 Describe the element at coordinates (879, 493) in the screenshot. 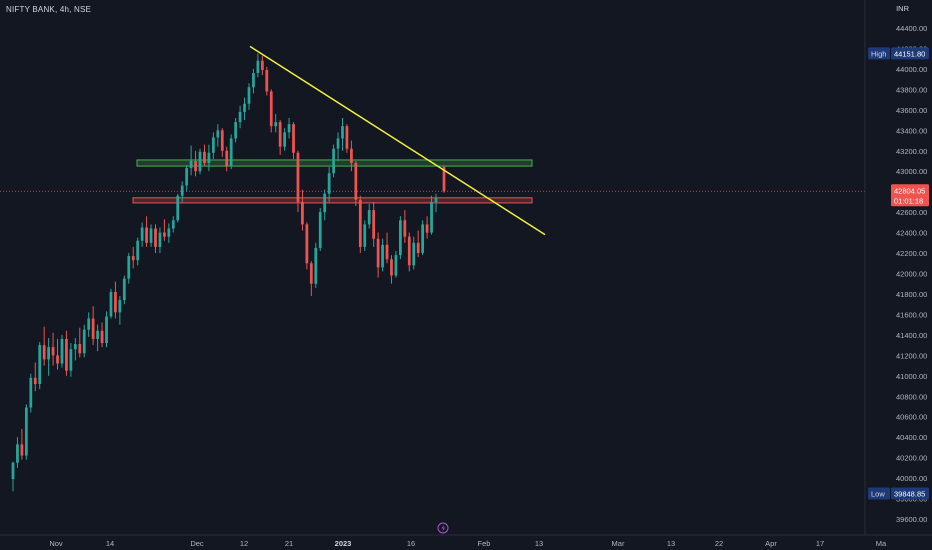

I see `low-label-bg` at that location.